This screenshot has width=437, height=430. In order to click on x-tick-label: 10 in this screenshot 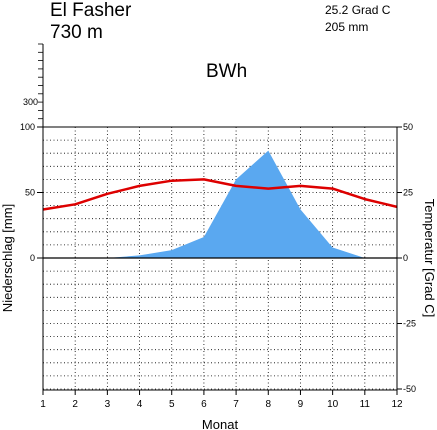, I will do `click(333, 404)`.